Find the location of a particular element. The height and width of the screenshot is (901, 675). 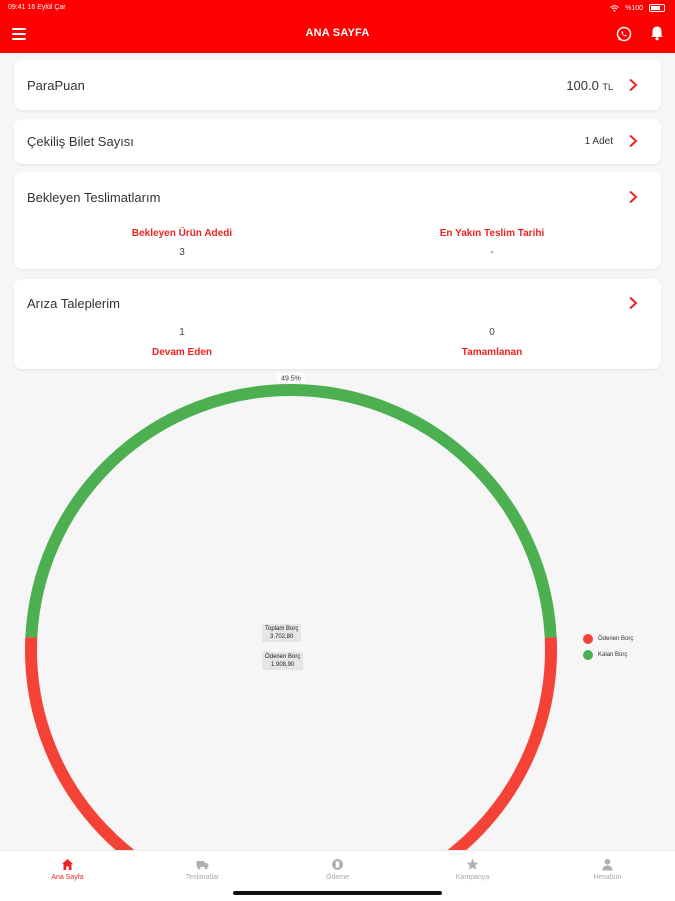

center-total-box: Toplam Borç 3.702,80 is located at coordinates (282, 633).